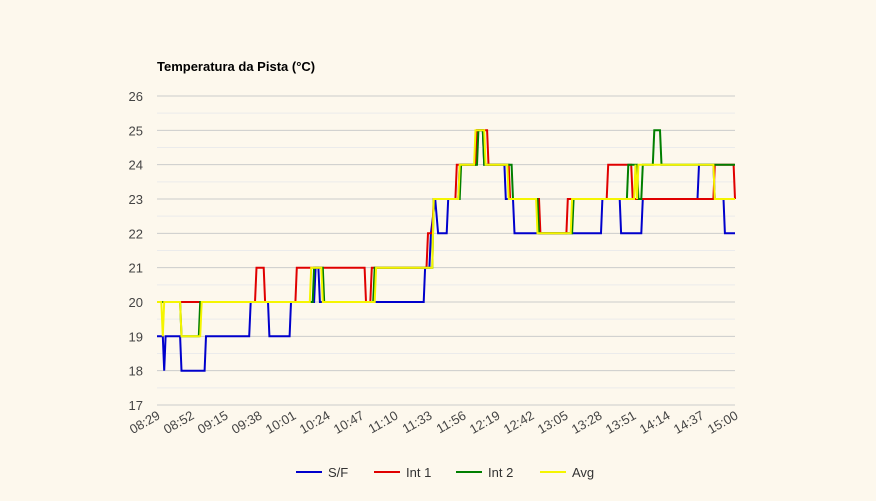 The image size is (876, 501). Describe the element at coordinates (236, 66) in the screenshot. I see `chart-title: Temperatura da Pista (°C)` at that location.